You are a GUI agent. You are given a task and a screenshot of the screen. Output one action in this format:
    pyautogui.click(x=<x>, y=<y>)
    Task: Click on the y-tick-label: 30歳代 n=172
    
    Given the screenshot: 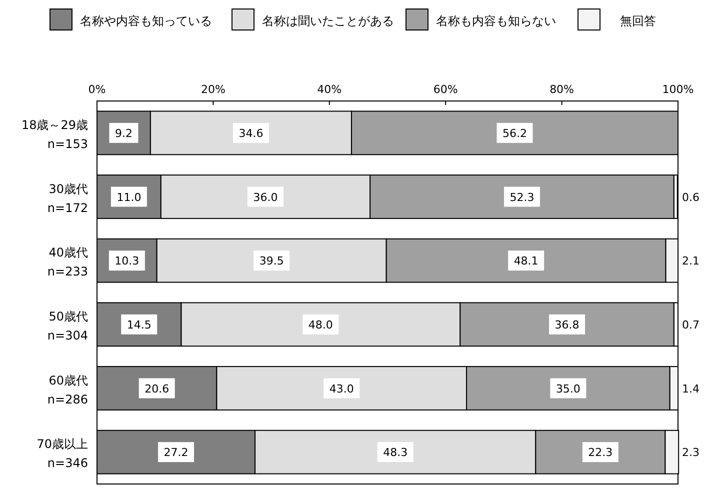 What is the action you would take?
    pyautogui.click(x=67, y=198)
    